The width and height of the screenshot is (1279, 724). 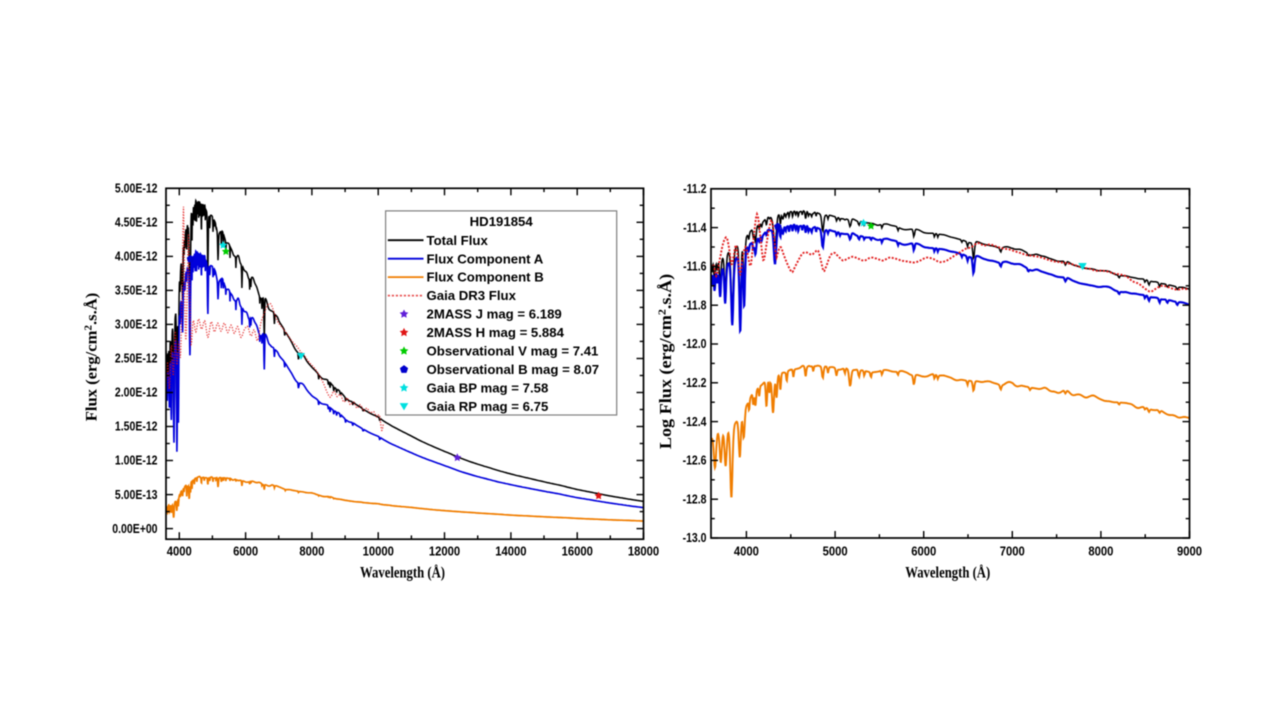 What do you see at coordinates (445, 551) in the screenshot?
I see `svg-text: 12000` at bounding box center [445, 551].